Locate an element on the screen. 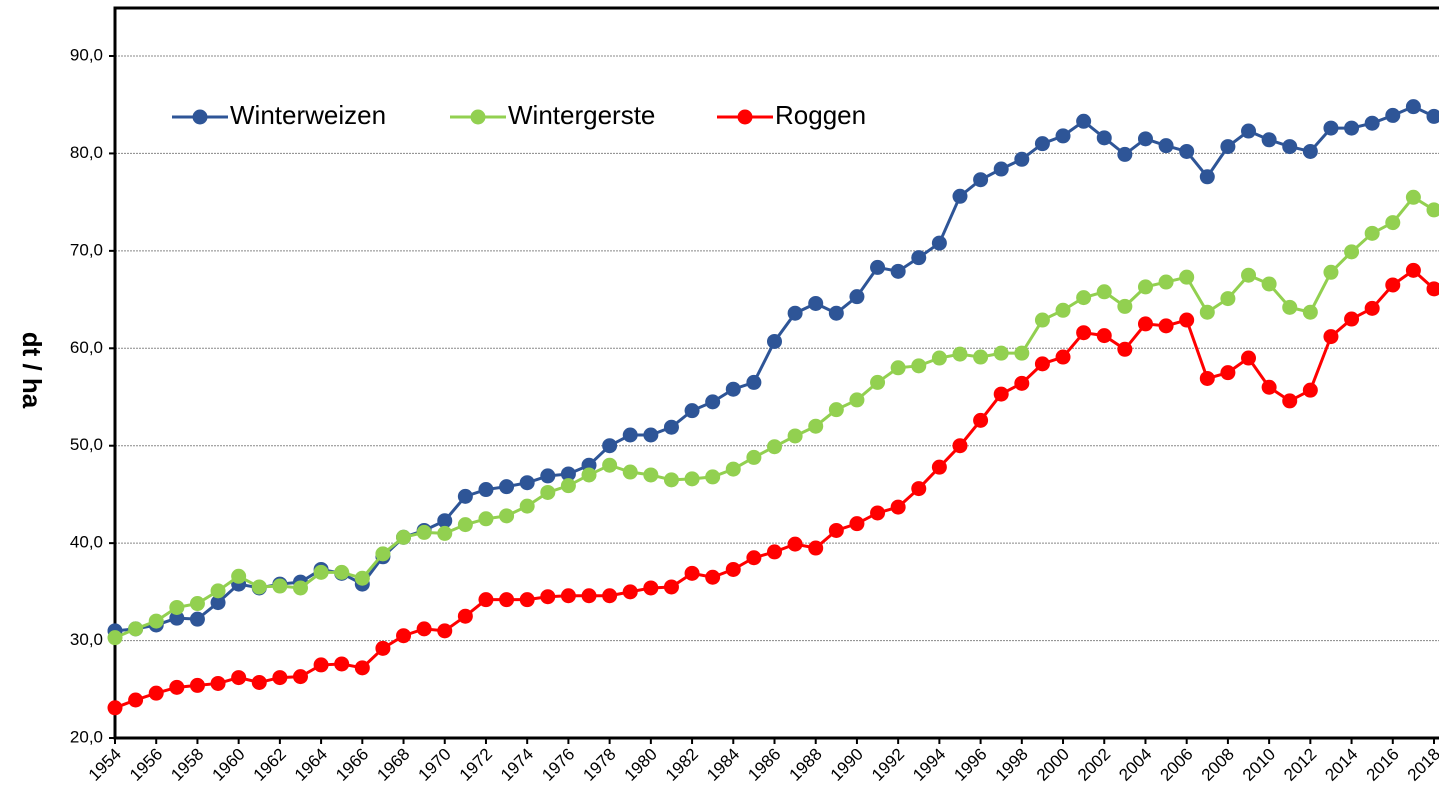 Image resolution: width=1439 pixels, height=801 pixels. x-tick-label: 1974 is located at coordinates (517, 765).